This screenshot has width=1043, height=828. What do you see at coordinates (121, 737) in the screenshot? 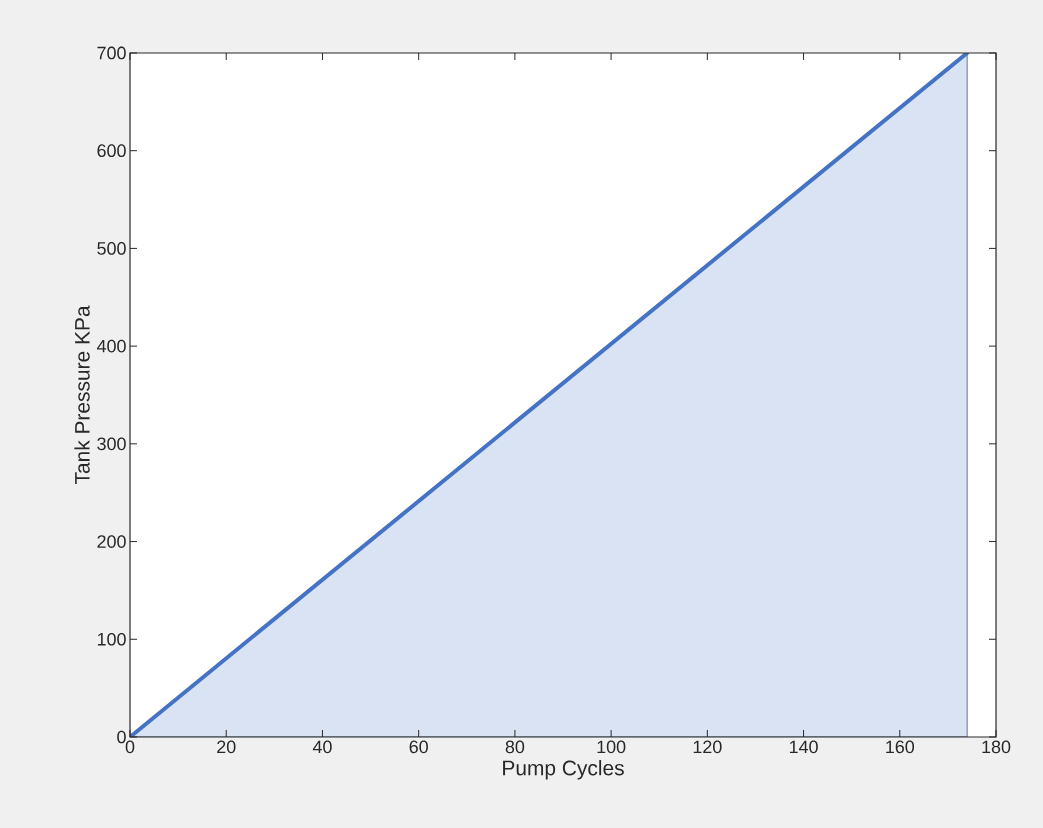
I see `y-tick-label: 0` at bounding box center [121, 737].